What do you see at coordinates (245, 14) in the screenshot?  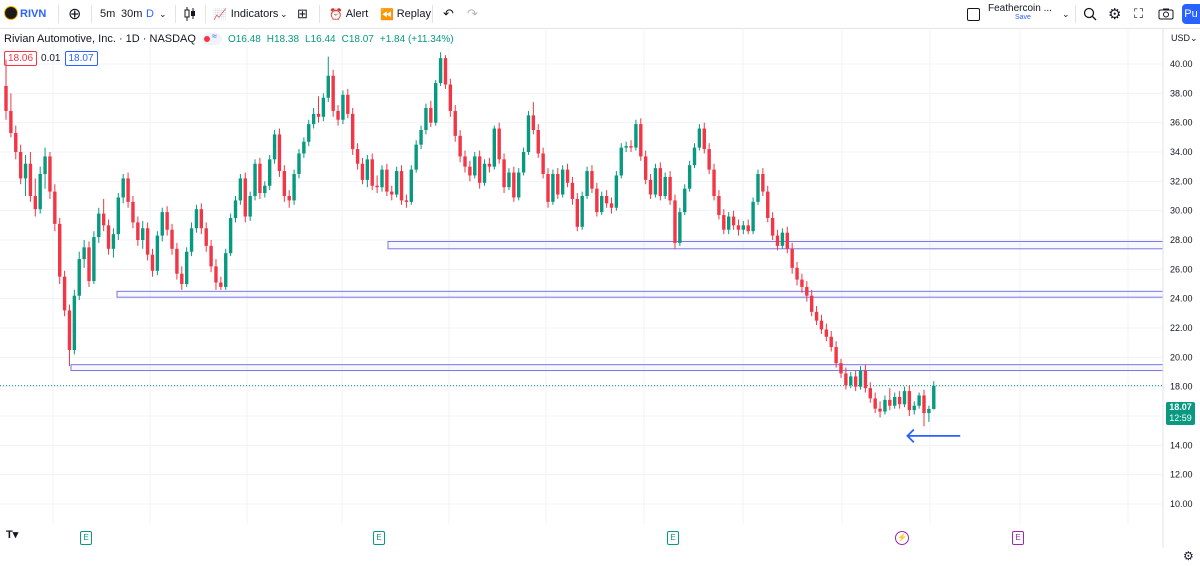 I see `indicators-button: 📈 Indicators` at bounding box center [245, 14].